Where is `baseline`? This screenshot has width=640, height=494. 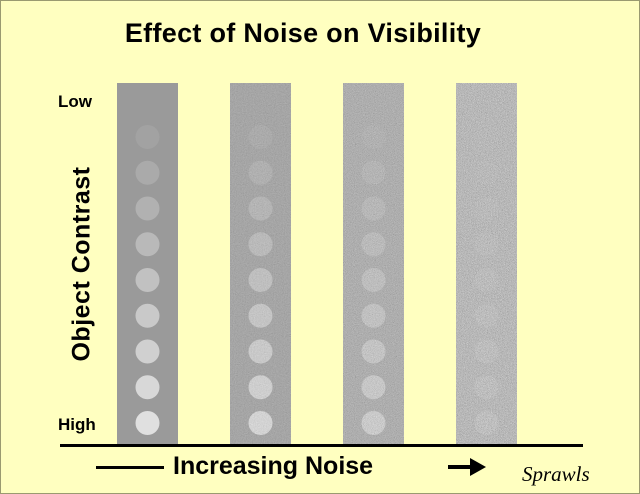
baseline is located at coordinates (321, 445).